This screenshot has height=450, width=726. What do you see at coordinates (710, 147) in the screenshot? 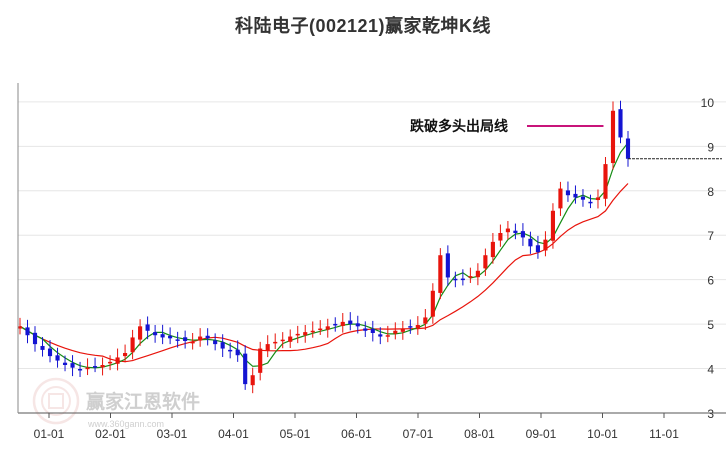
I see `y-tick-label: 9` at bounding box center [710, 147].